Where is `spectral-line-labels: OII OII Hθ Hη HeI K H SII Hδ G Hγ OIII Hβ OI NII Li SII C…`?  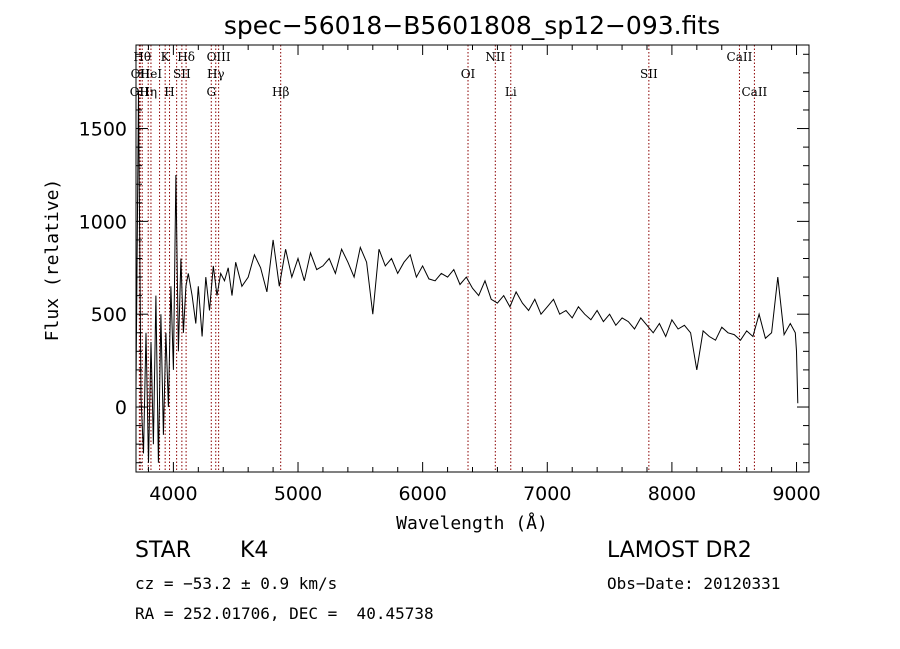
spectral-line-labels: OII OII Hθ Hη HeI K H SII Hδ G Hγ OIII Hβ OI NII Li SII C… is located at coordinates (449, 74).